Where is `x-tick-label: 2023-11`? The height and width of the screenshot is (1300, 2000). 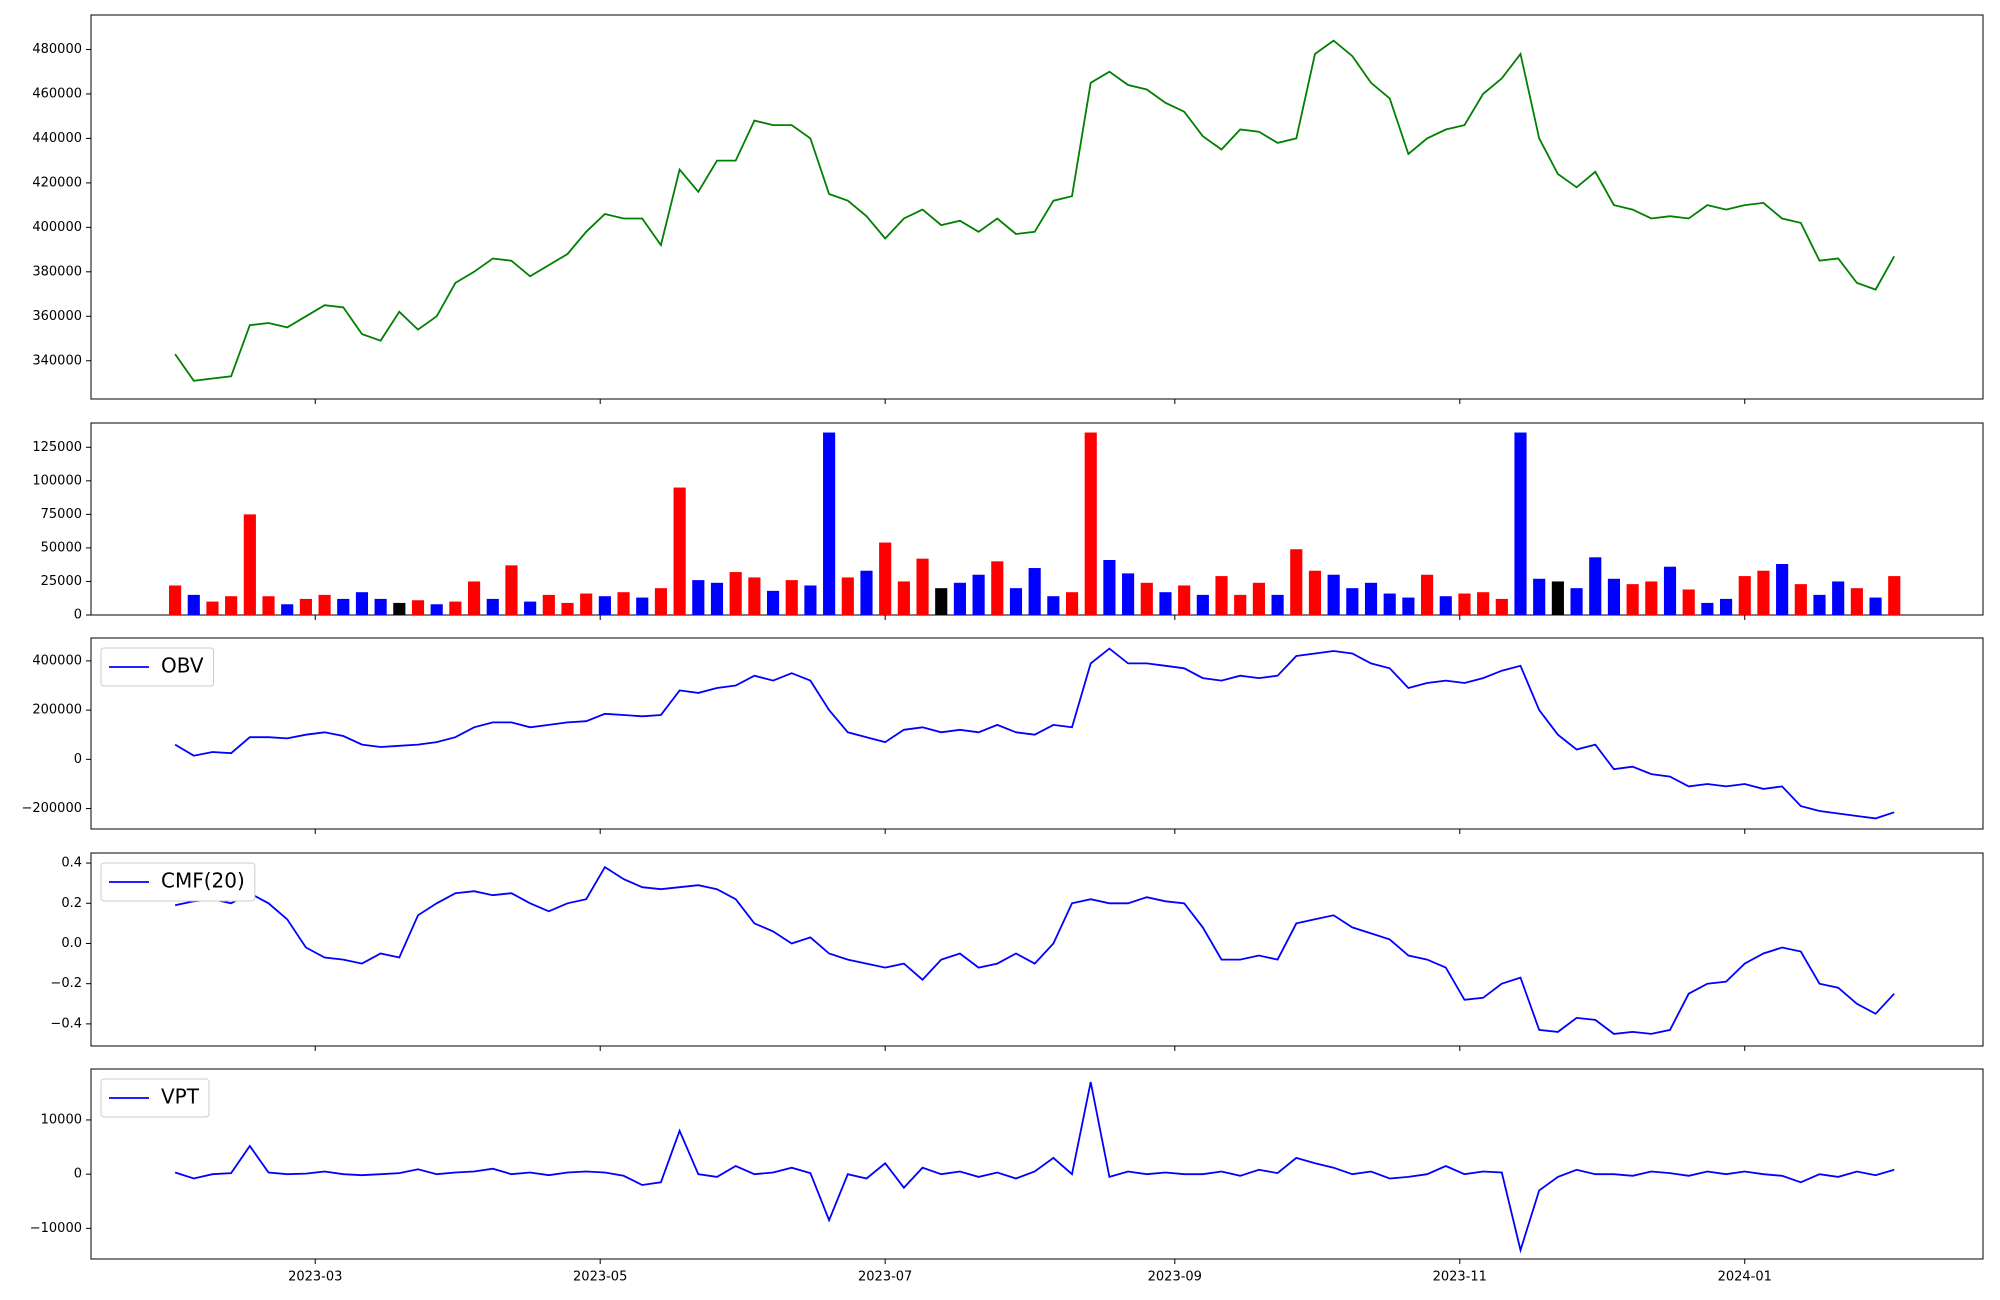
x-tick-label: 2023-11 is located at coordinates (1460, 1277).